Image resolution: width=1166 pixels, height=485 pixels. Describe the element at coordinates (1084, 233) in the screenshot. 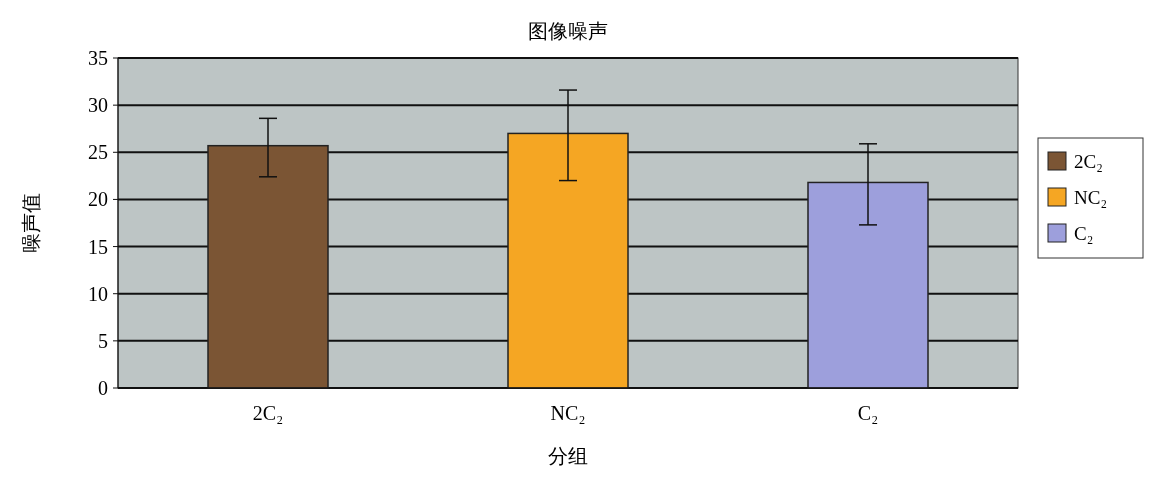

I see `legend-label: C₂` at that location.